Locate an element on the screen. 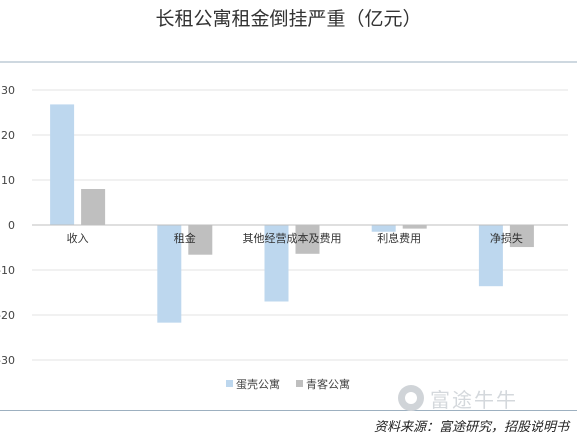  y-tick-label: -10 is located at coordinates (7, 270).